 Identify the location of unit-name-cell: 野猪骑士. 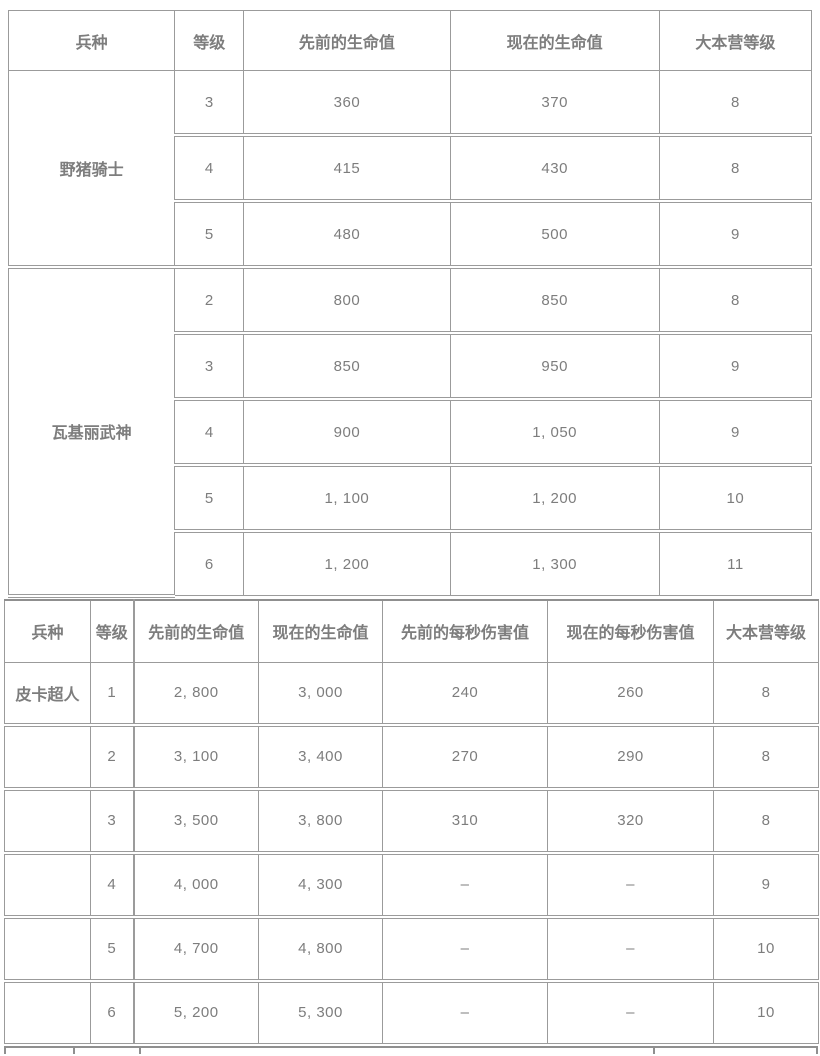
(91, 169).